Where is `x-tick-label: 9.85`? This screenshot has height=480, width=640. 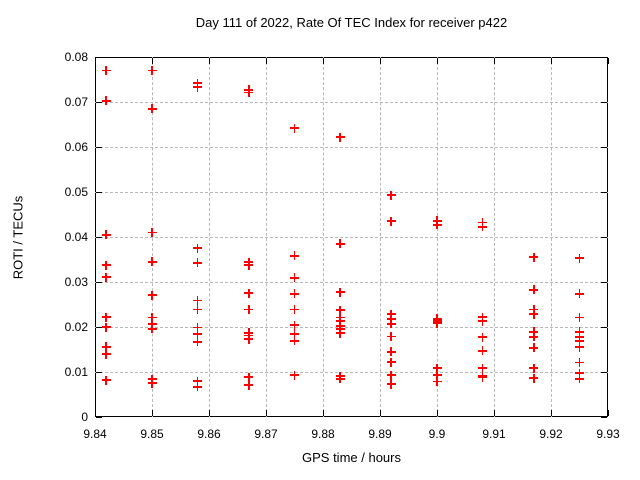
x-tick-label: 9.85 is located at coordinates (152, 434).